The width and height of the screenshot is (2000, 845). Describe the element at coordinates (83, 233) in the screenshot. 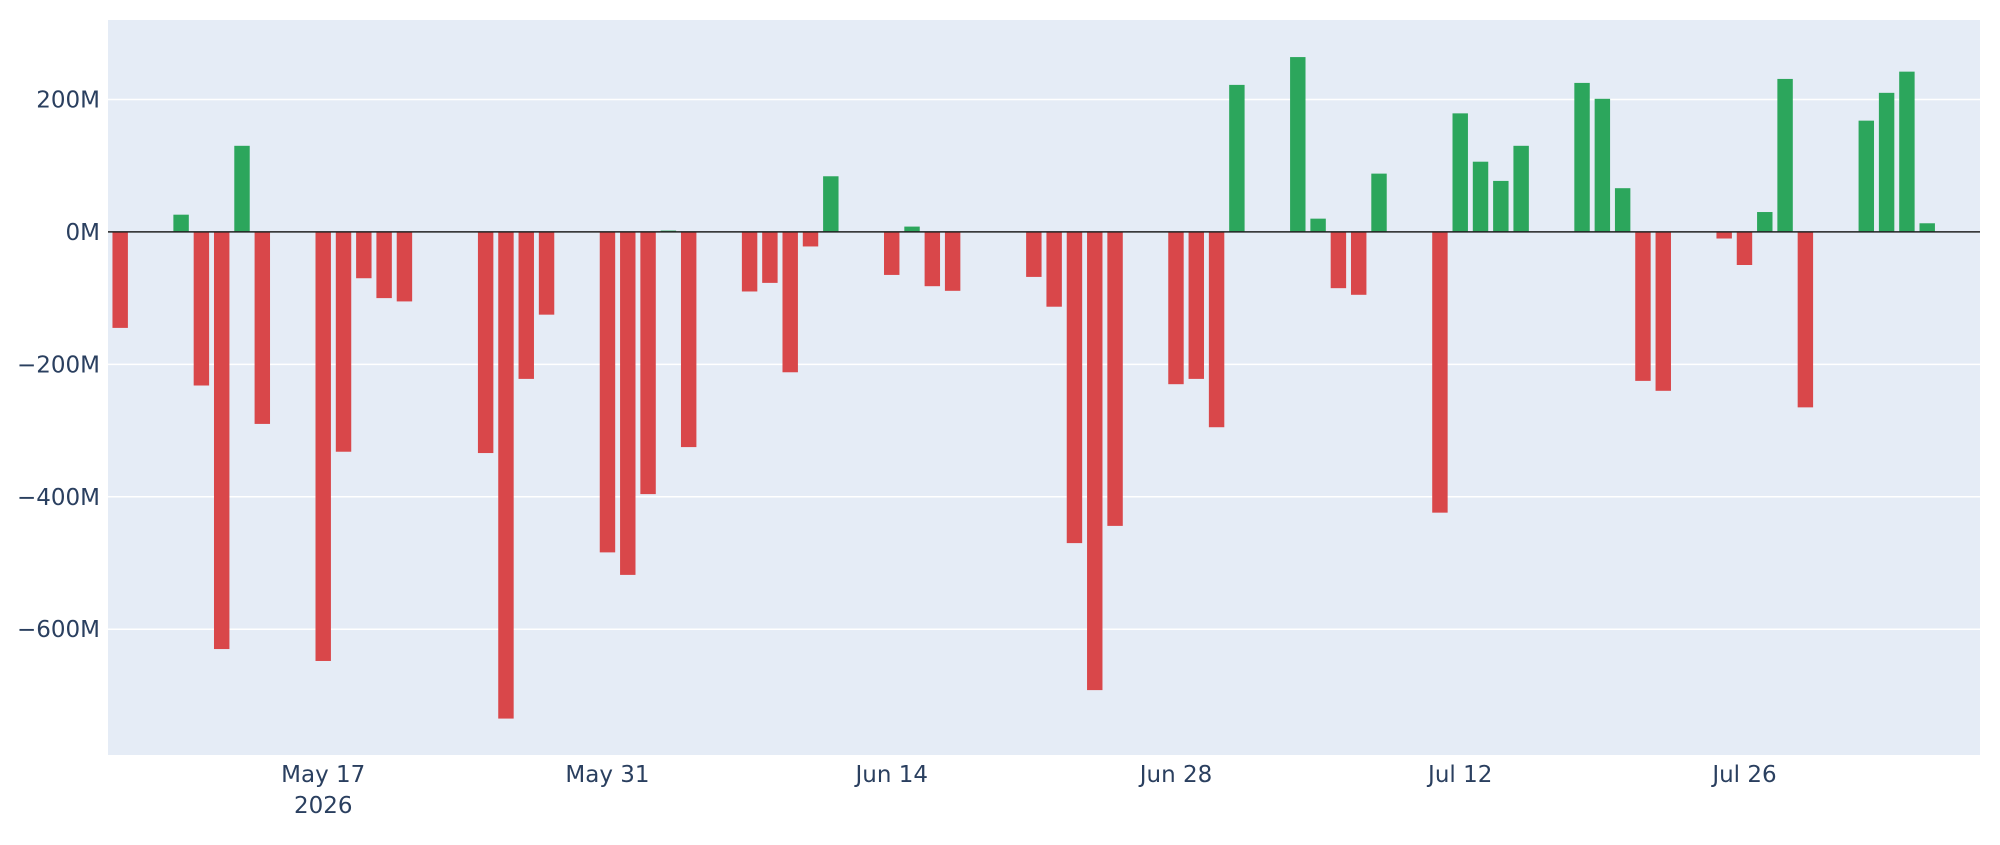

I see `y-tick-label: 0M` at that location.